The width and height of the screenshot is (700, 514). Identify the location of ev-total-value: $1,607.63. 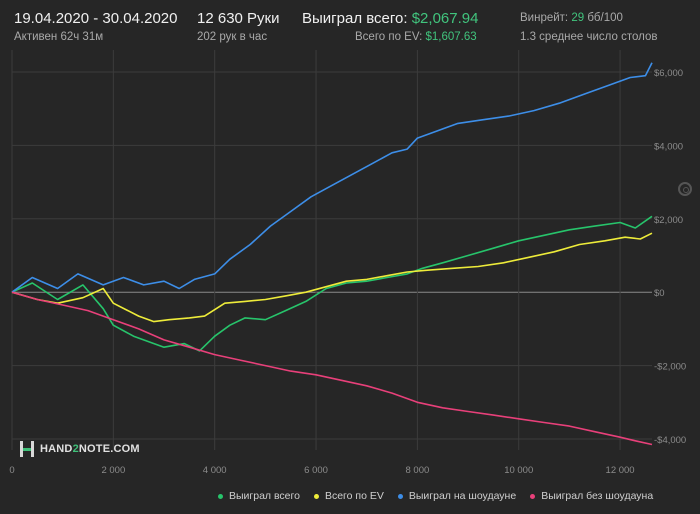
(451, 37).